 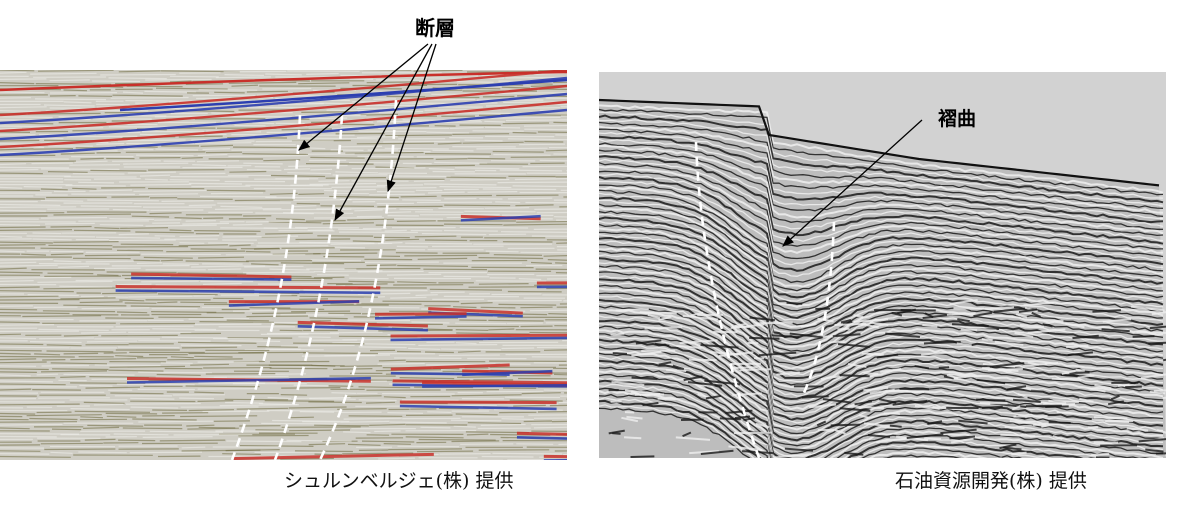 What do you see at coordinates (399, 481) in the screenshot?
I see `left-image-credit: シュルンベルジェ(株) 提供` at bounding box center [399, 481].